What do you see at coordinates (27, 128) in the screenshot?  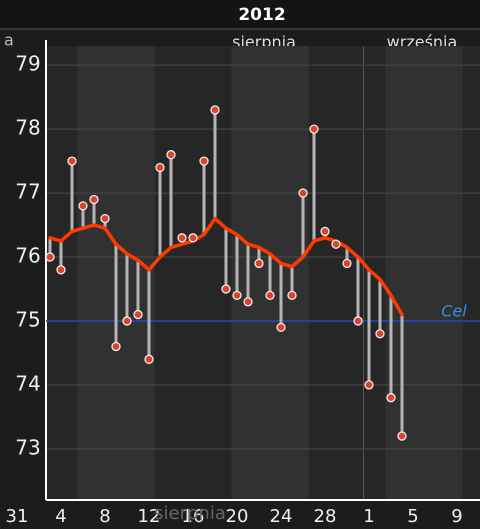 I see `y-tick-label: 78` at bounding box center [27, 128].